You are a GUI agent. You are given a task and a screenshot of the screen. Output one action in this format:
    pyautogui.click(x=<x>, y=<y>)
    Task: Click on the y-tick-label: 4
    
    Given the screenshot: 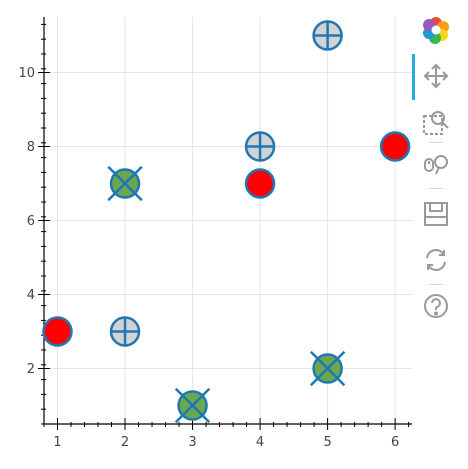 What is the action you would take?
    pyautogui.click(x=31, y=295)
    